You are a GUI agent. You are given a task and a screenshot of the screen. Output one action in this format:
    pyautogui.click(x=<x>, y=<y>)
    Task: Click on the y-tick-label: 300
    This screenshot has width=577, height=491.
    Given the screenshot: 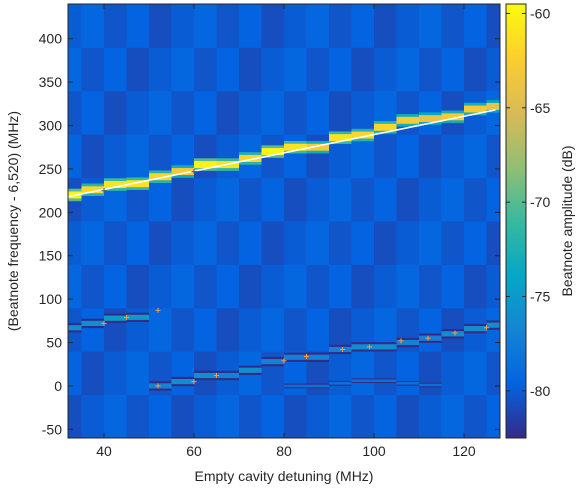 What is the action you would take?
    pyautogui.click(x=51, y=126)
    